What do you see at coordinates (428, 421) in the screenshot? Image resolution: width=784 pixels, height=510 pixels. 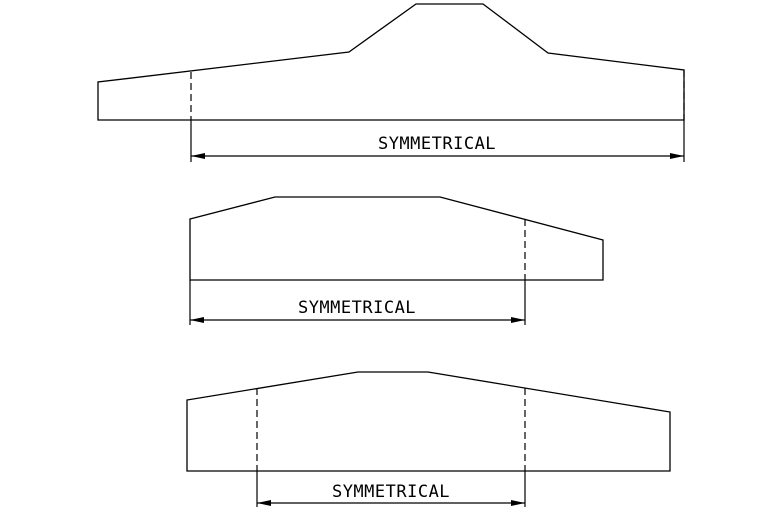 I see `profile-3-outline` at bounding box center [428, 421].